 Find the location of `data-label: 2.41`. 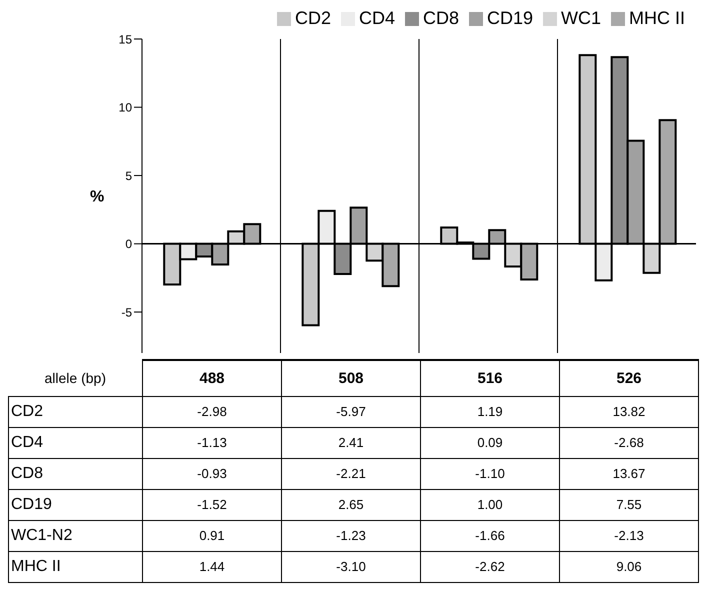

data-label: 2.41 is located at coordinates (351, 442).